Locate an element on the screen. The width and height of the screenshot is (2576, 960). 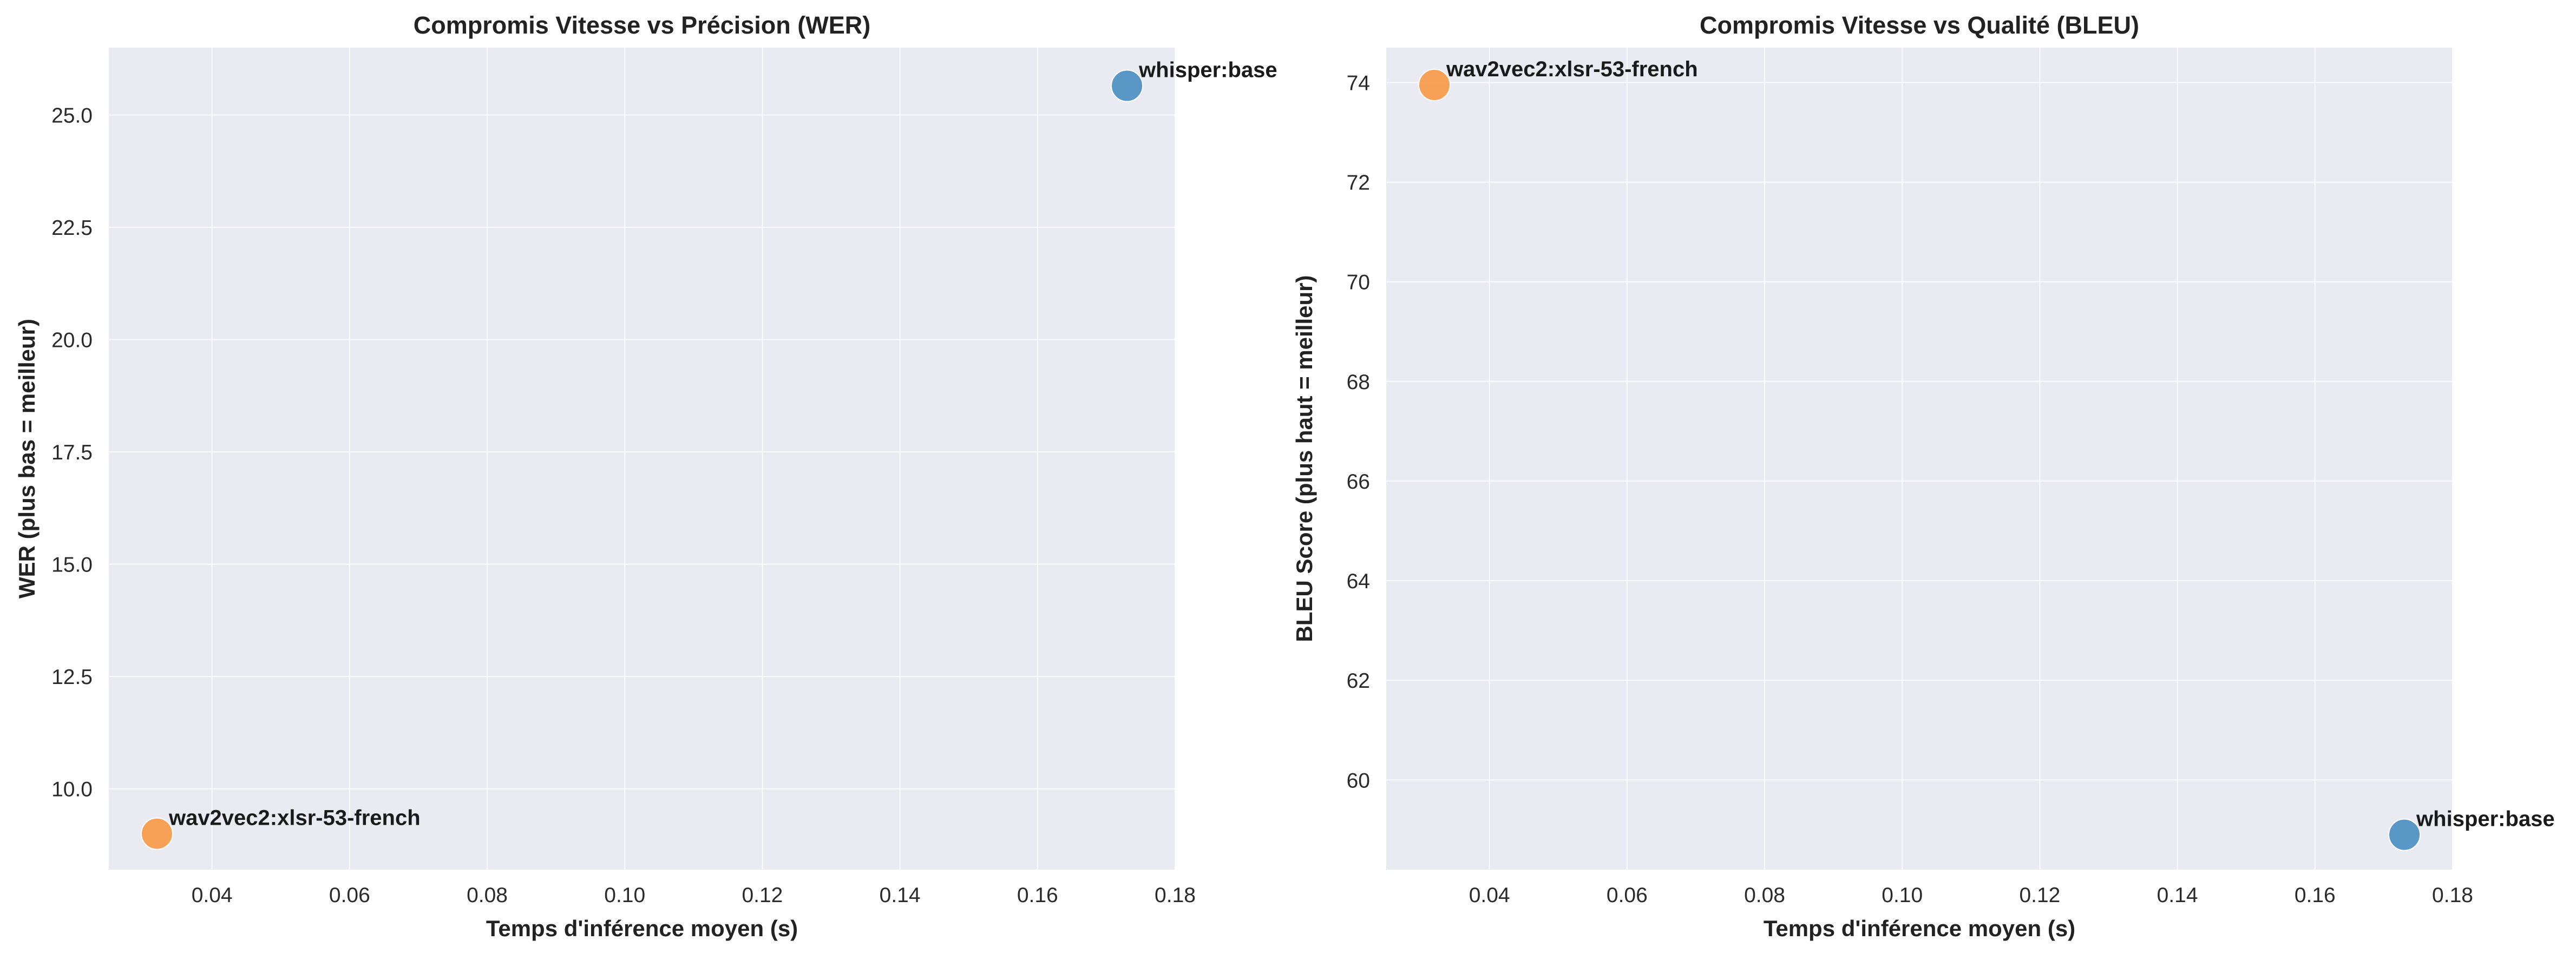
y-tick-label-bleu-6: 72 is located at coordinates (1359, 183).